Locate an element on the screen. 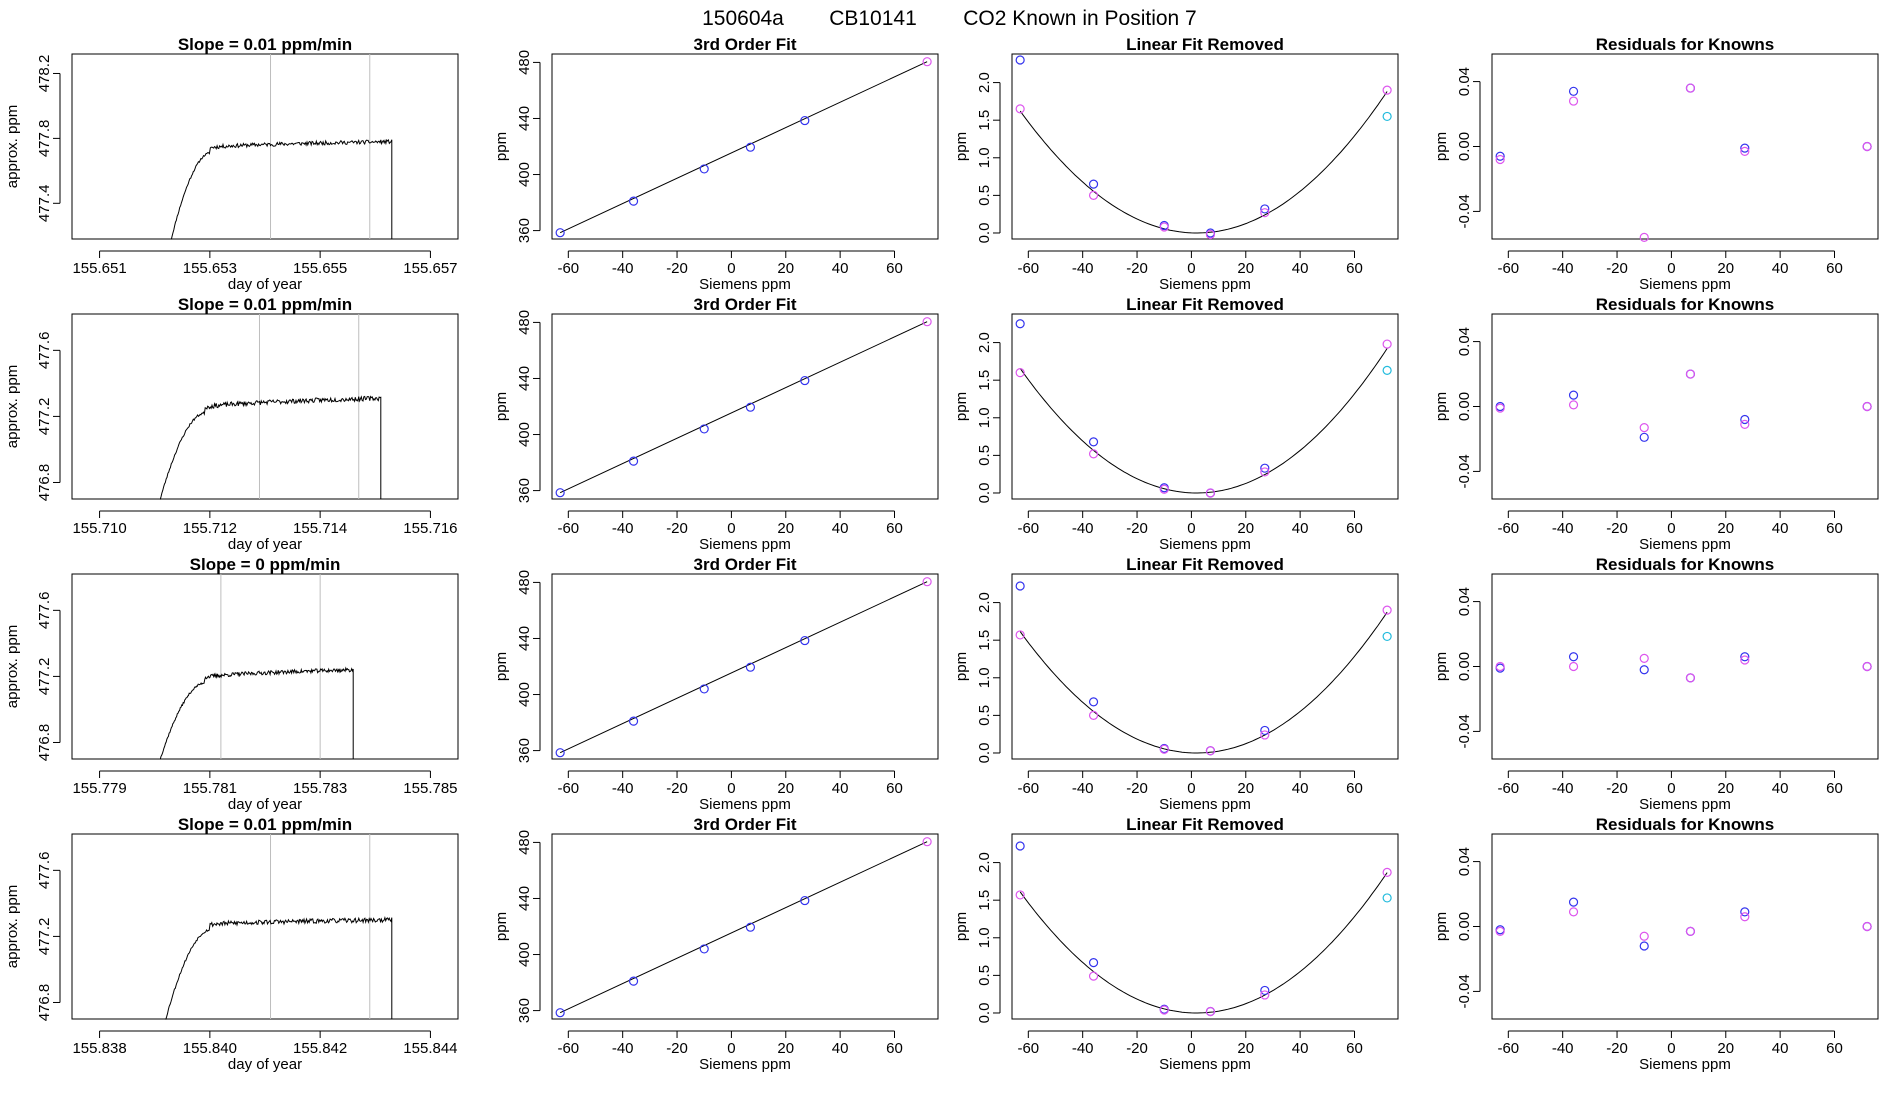 The height and width of the screenshot is (1100, 1900). x-tick-label: 155.840 is located at coordinates (210, 1048).